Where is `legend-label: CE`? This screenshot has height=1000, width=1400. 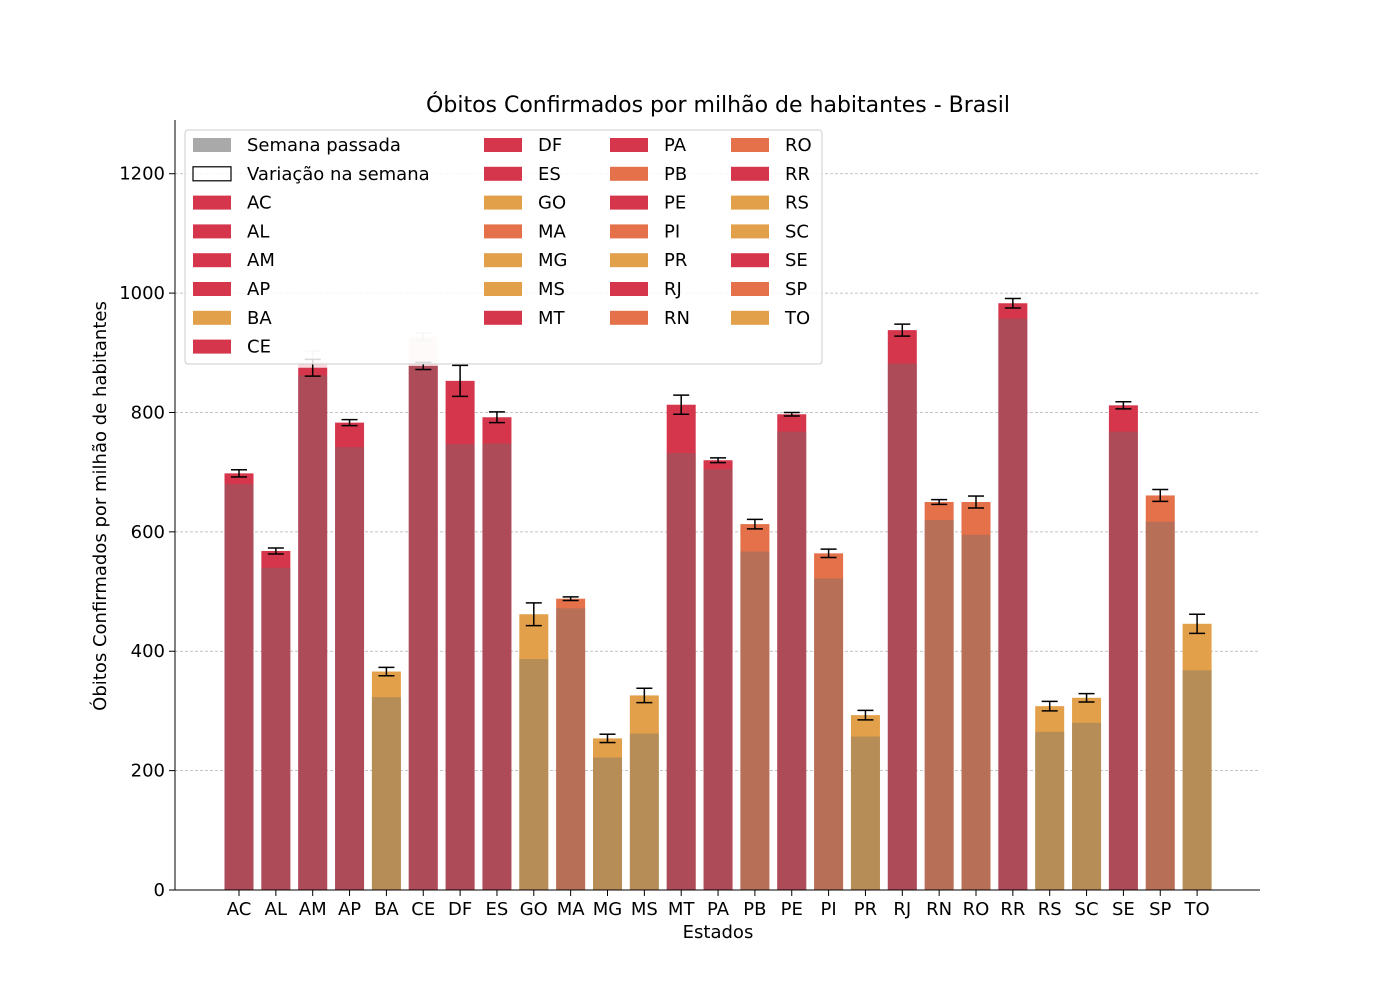
legend-label: CE is located at coordinates (259, 347).